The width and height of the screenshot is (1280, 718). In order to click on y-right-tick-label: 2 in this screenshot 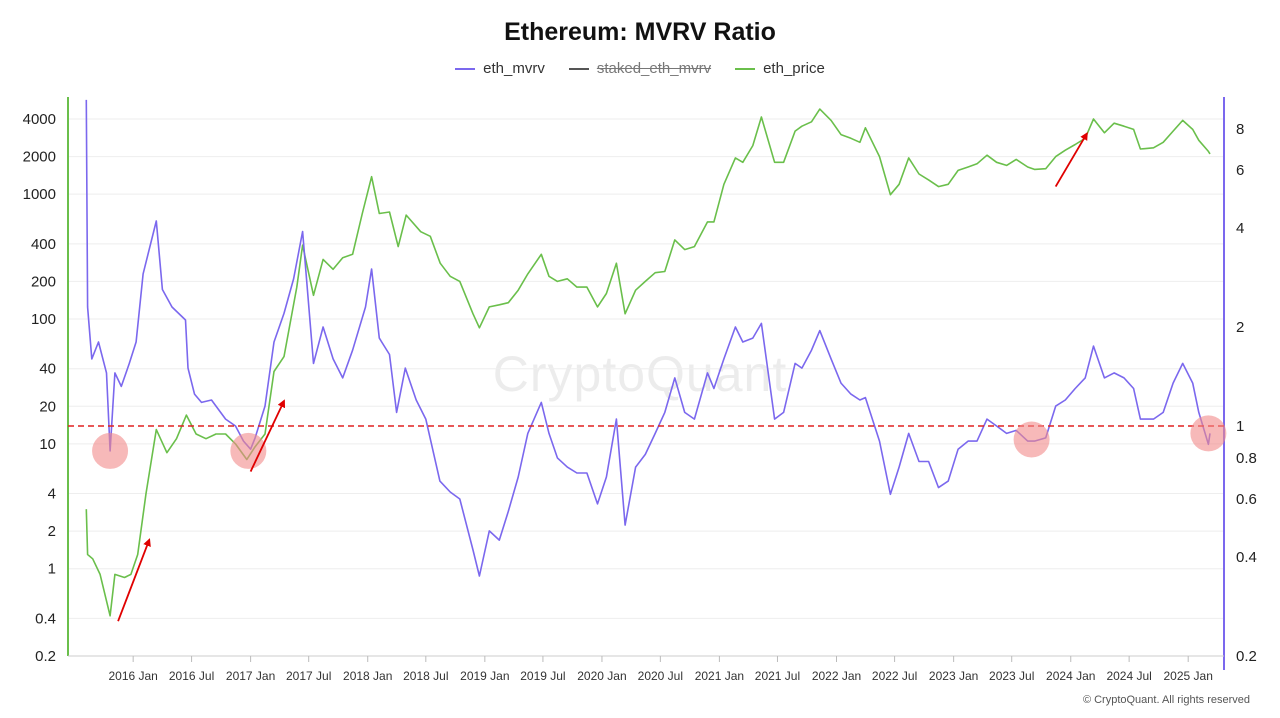, I will do `click(1240, 327)`.